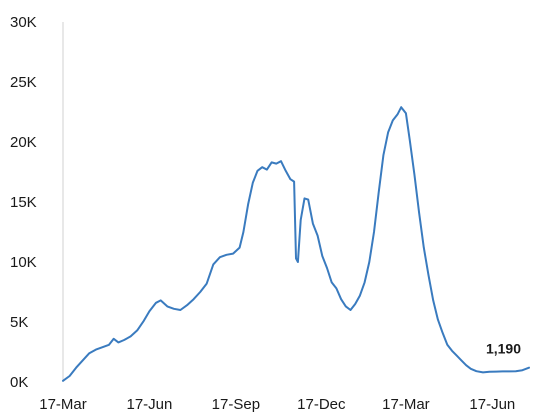 Image resolution: width=543 pixels, height=419 pixels. Describe the element at coordinates (23, 142) in the screenshot. I see `y-tick-label: 20K` at that location.